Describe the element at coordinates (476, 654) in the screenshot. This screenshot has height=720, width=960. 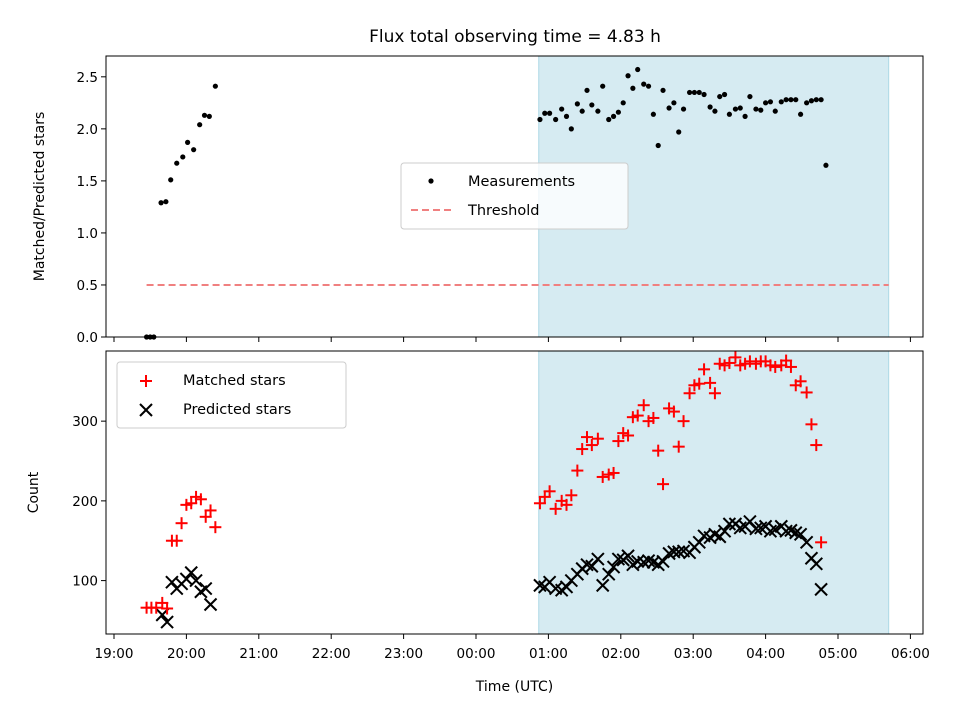
I see `x-tick-label: 00:00` at that location.